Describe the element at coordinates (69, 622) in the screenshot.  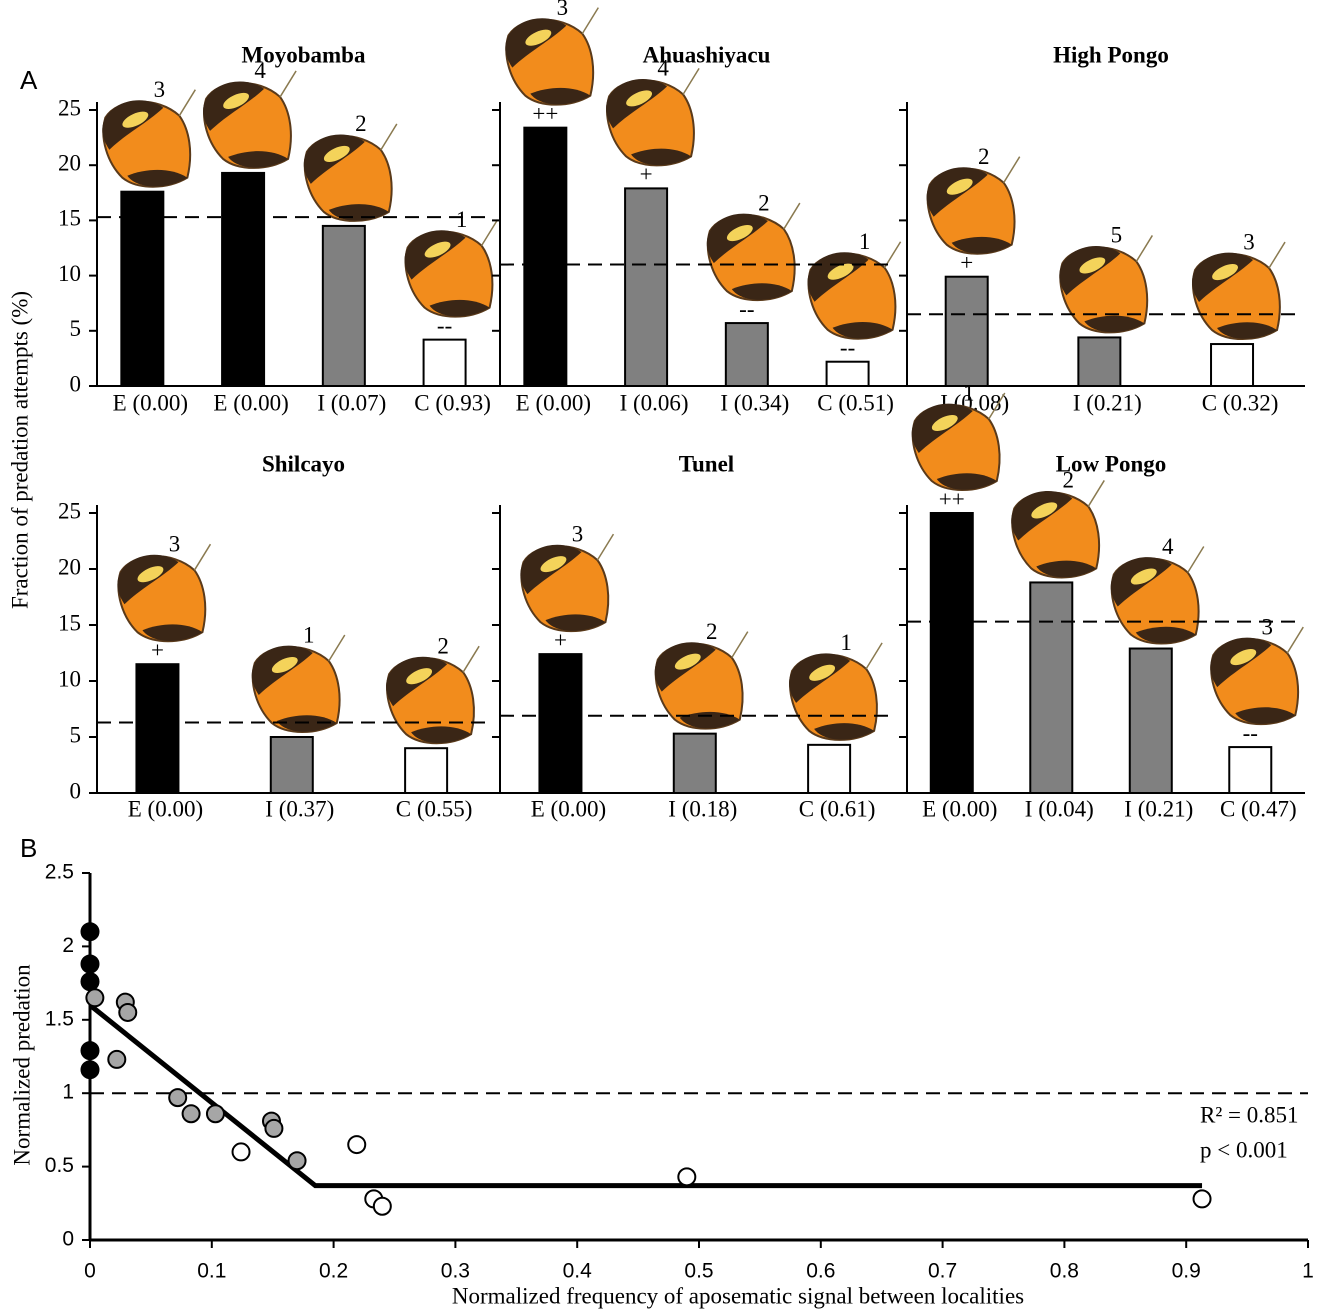
I see `y-tick-label: 15` at that location.